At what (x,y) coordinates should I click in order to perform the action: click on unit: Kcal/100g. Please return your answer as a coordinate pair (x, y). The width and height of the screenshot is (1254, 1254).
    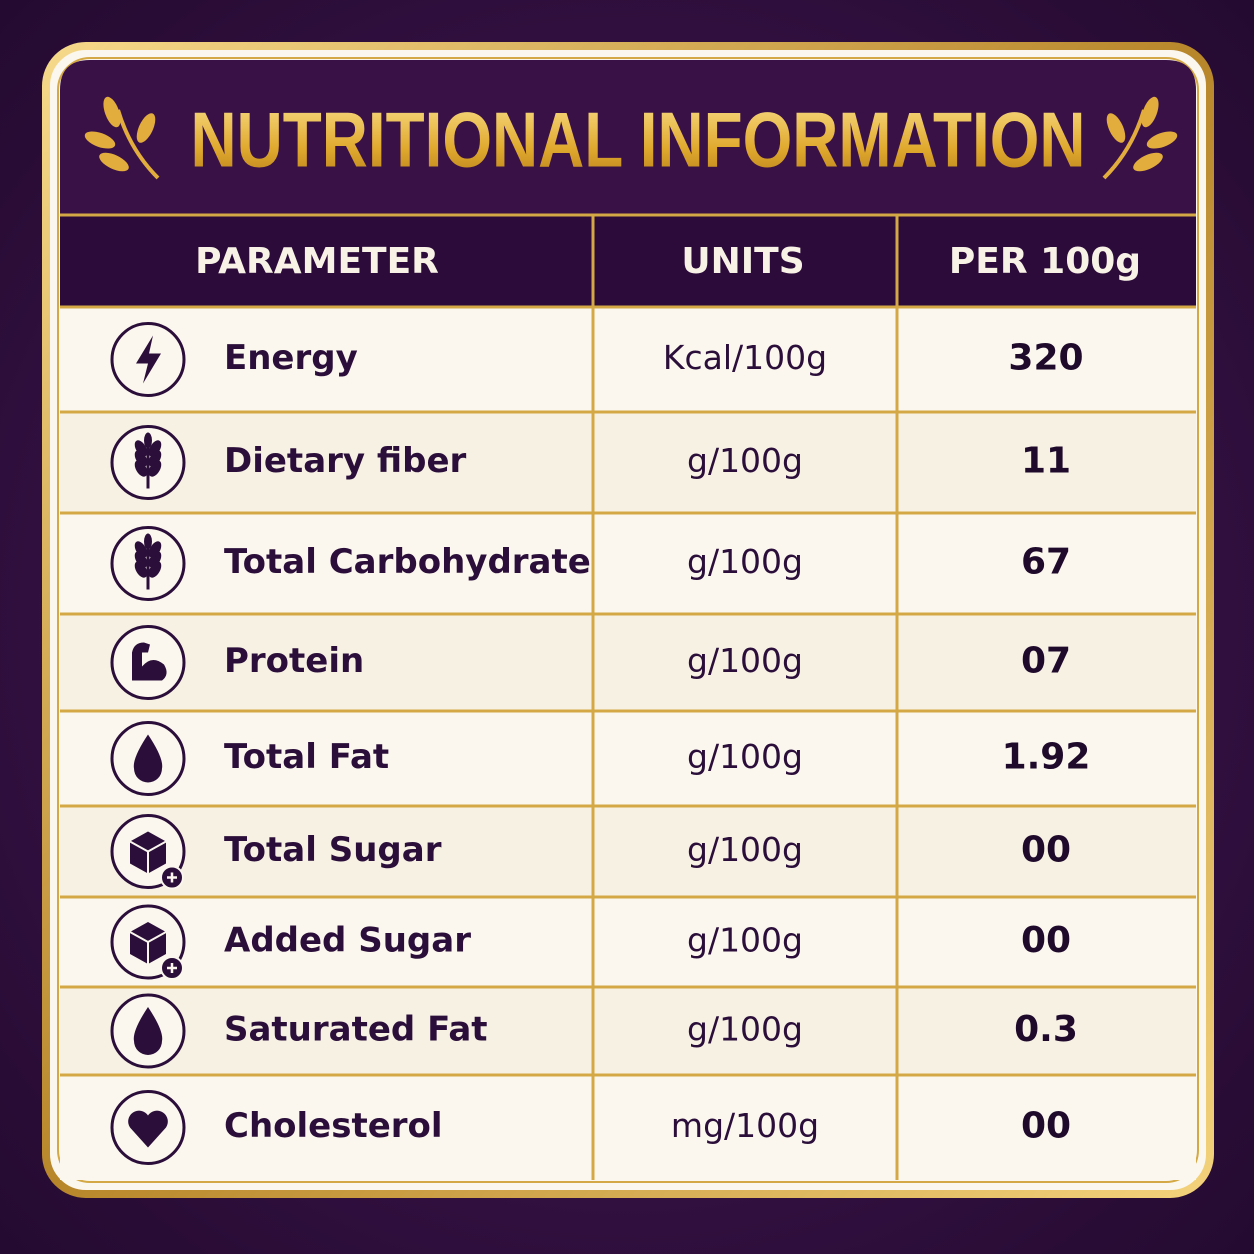
    Looking at the image, I should click on (745, 357).